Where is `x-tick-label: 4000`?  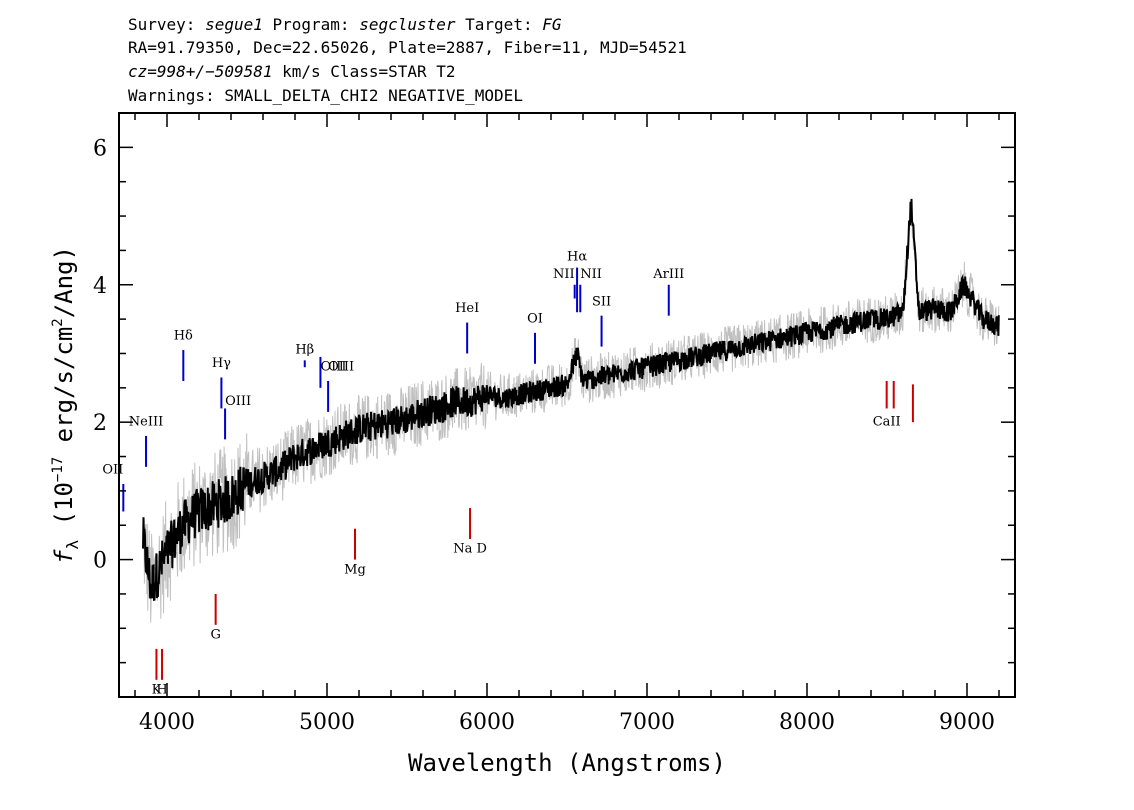 x-tick-label: 4000 is located at coordinates (167, 722).